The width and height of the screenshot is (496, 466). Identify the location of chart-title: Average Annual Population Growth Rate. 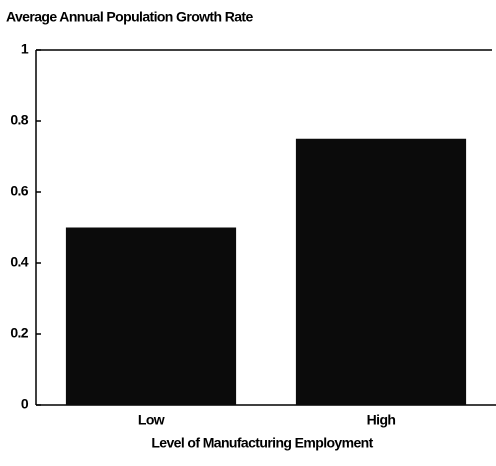
(129, 17).